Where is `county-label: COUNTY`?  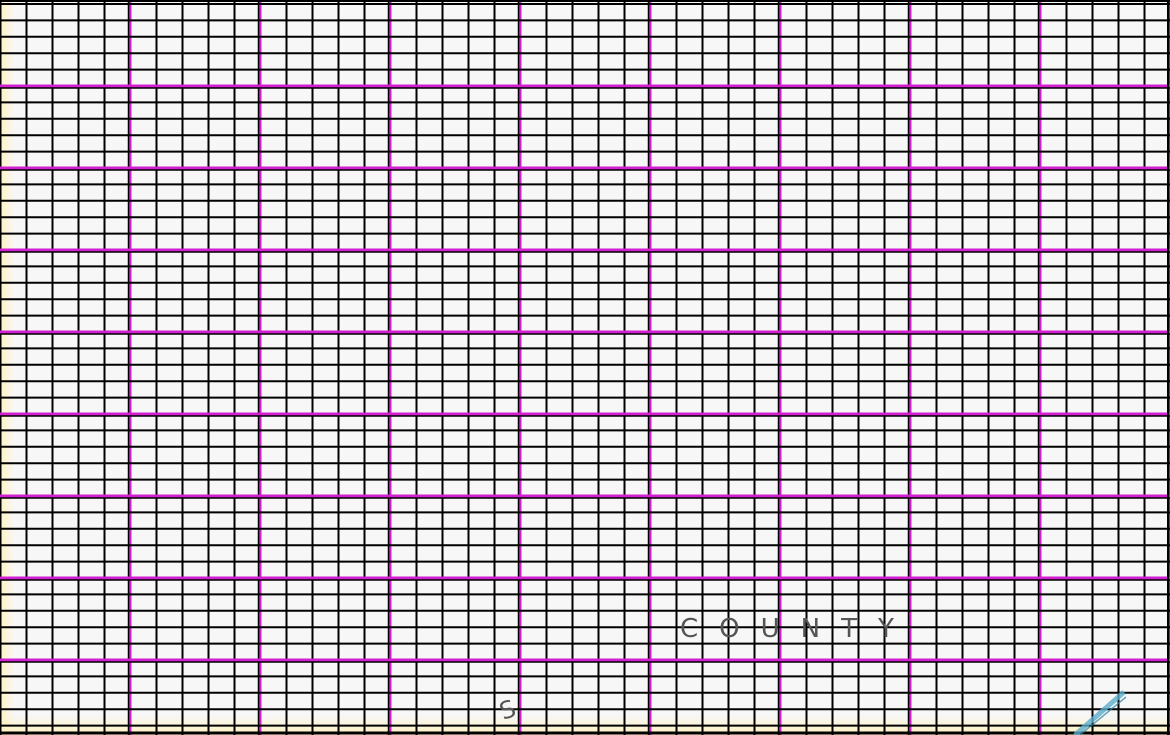
county-label: COUNTY is located at coordinates (797, 629).